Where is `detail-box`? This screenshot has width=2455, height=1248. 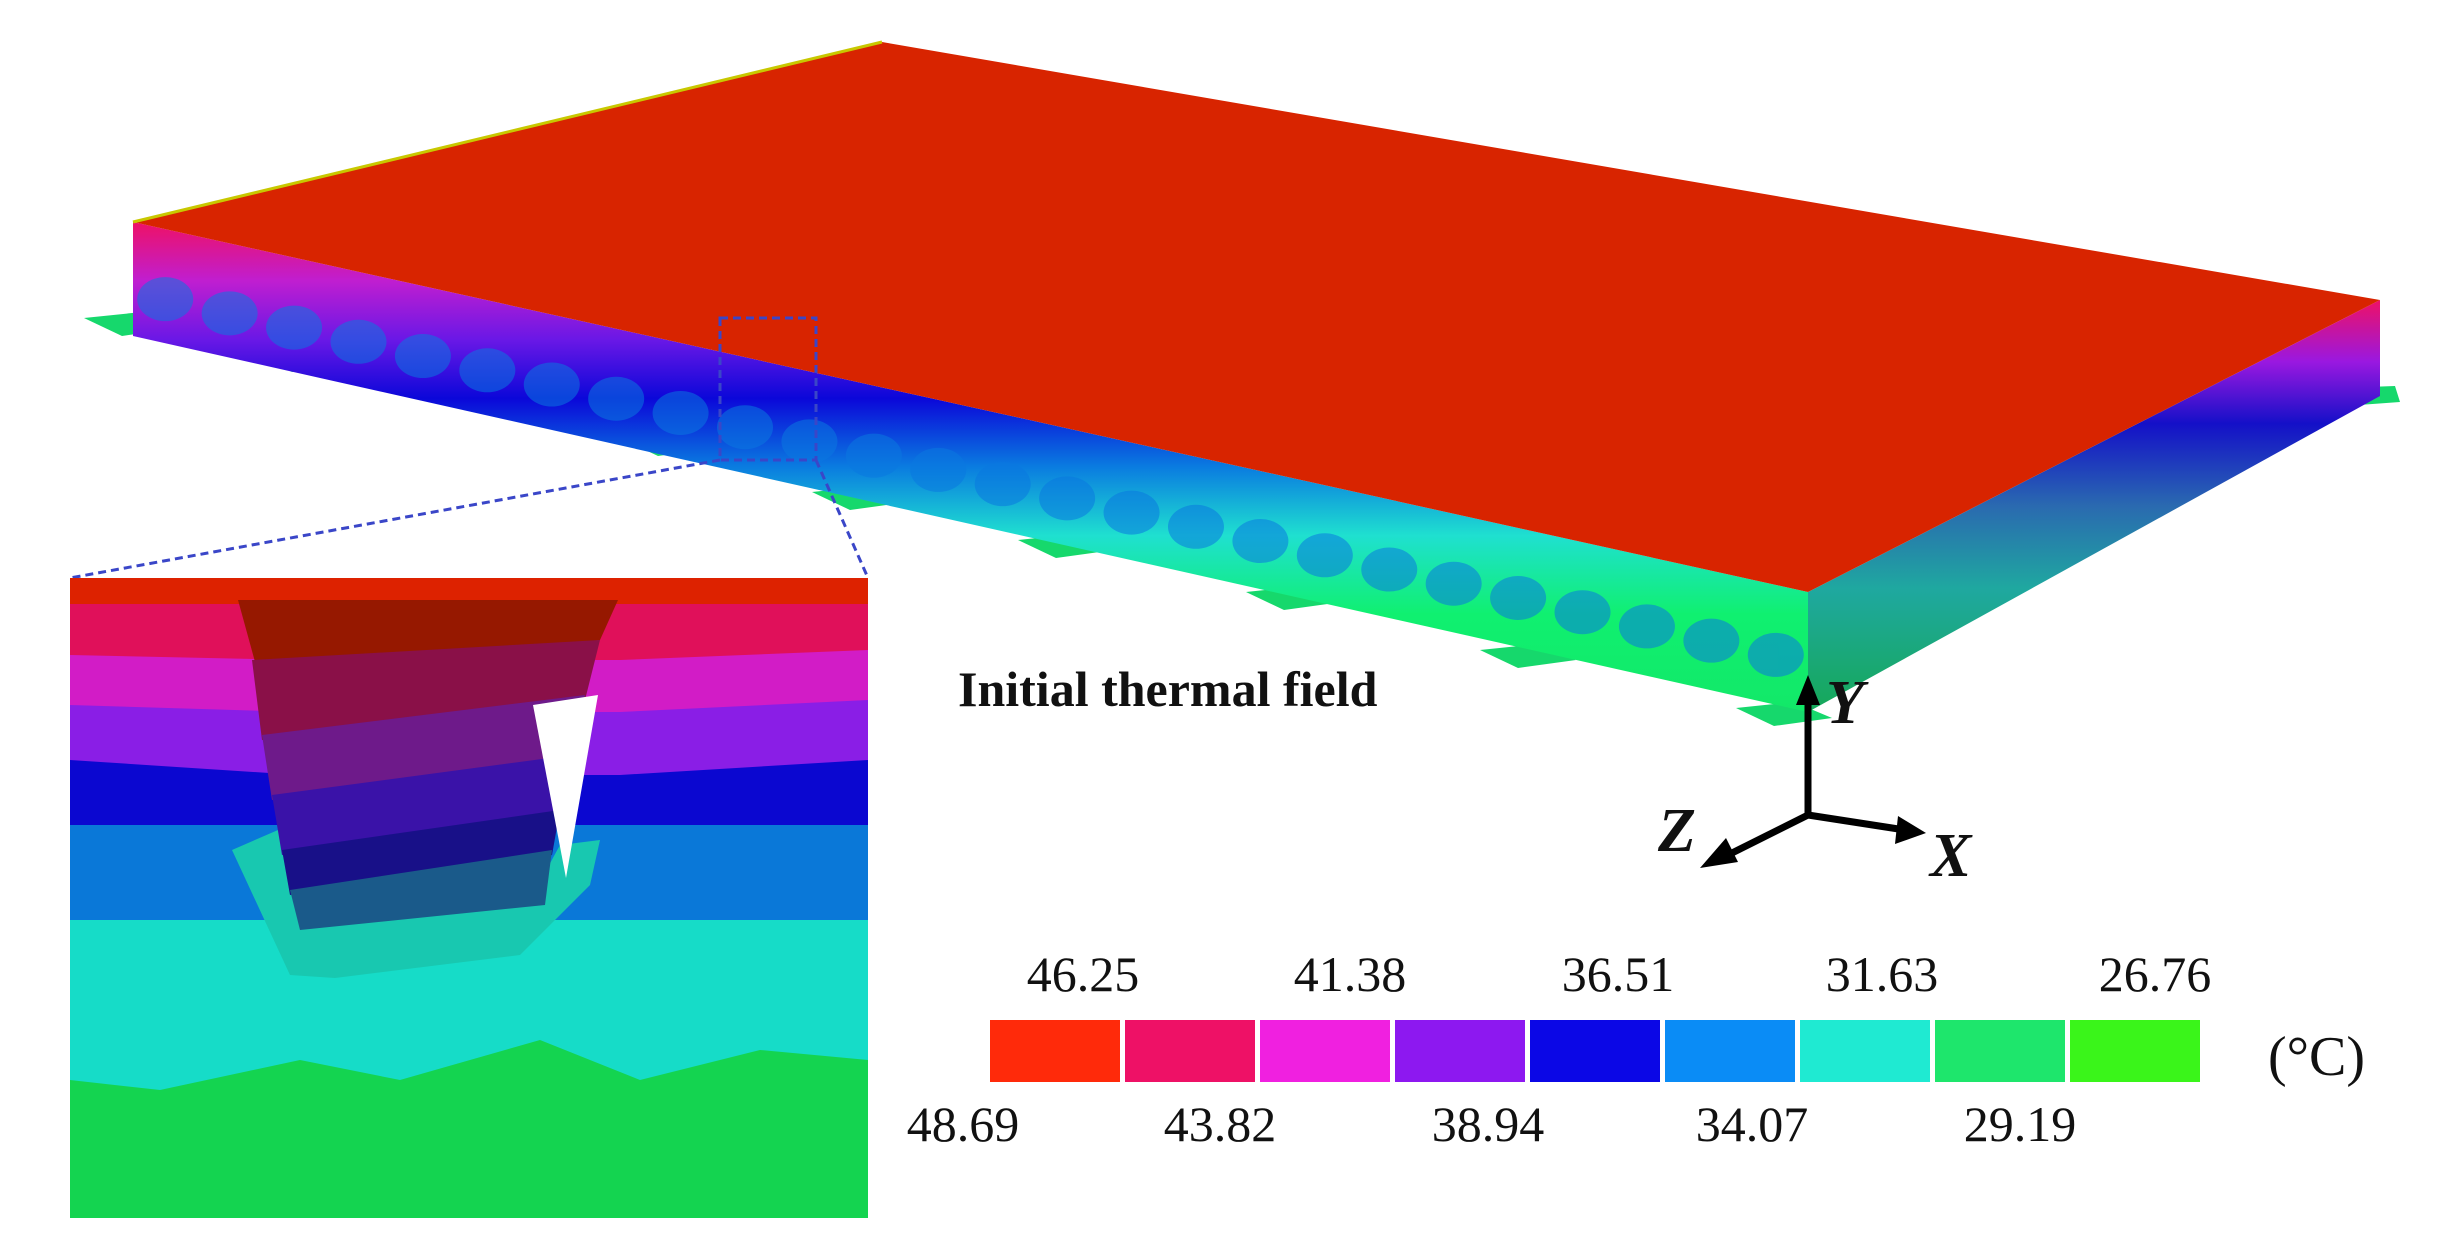
detail-box is located at coordinates (768, 389).